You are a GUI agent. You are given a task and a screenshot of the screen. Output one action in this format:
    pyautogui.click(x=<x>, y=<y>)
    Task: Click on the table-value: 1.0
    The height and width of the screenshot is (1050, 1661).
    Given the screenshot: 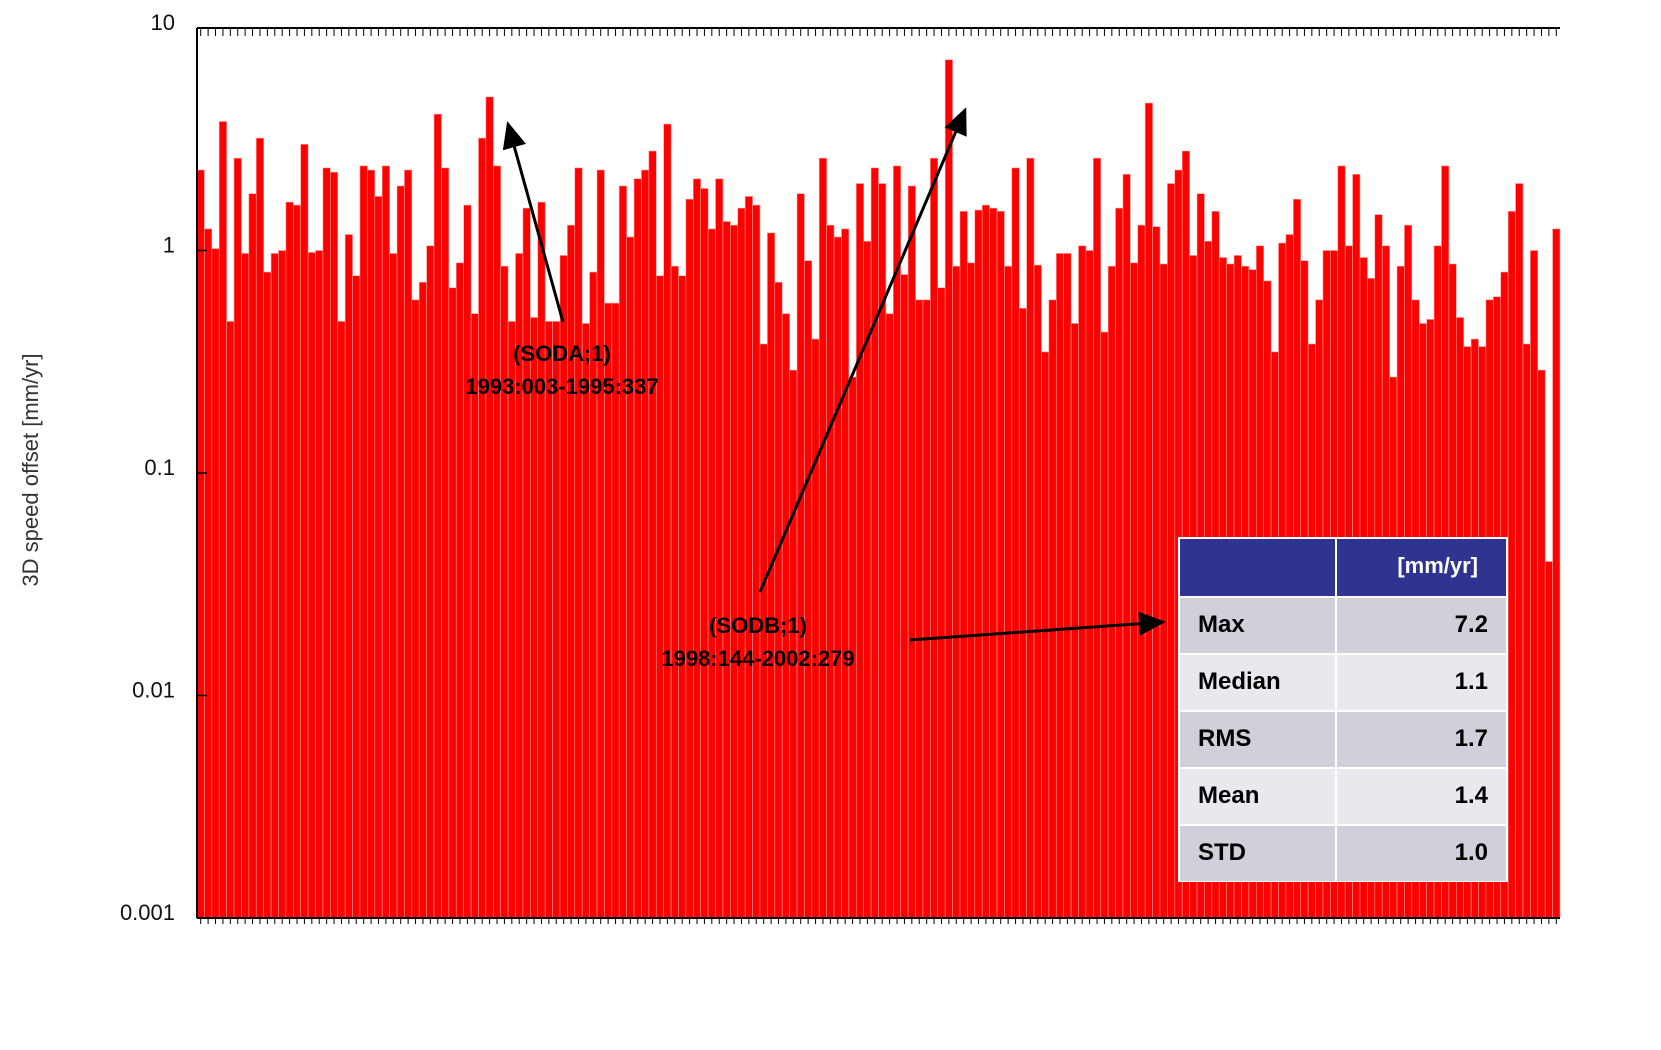 What is the action you would take?
    pyautogui.click(x=1471, y=852)
    